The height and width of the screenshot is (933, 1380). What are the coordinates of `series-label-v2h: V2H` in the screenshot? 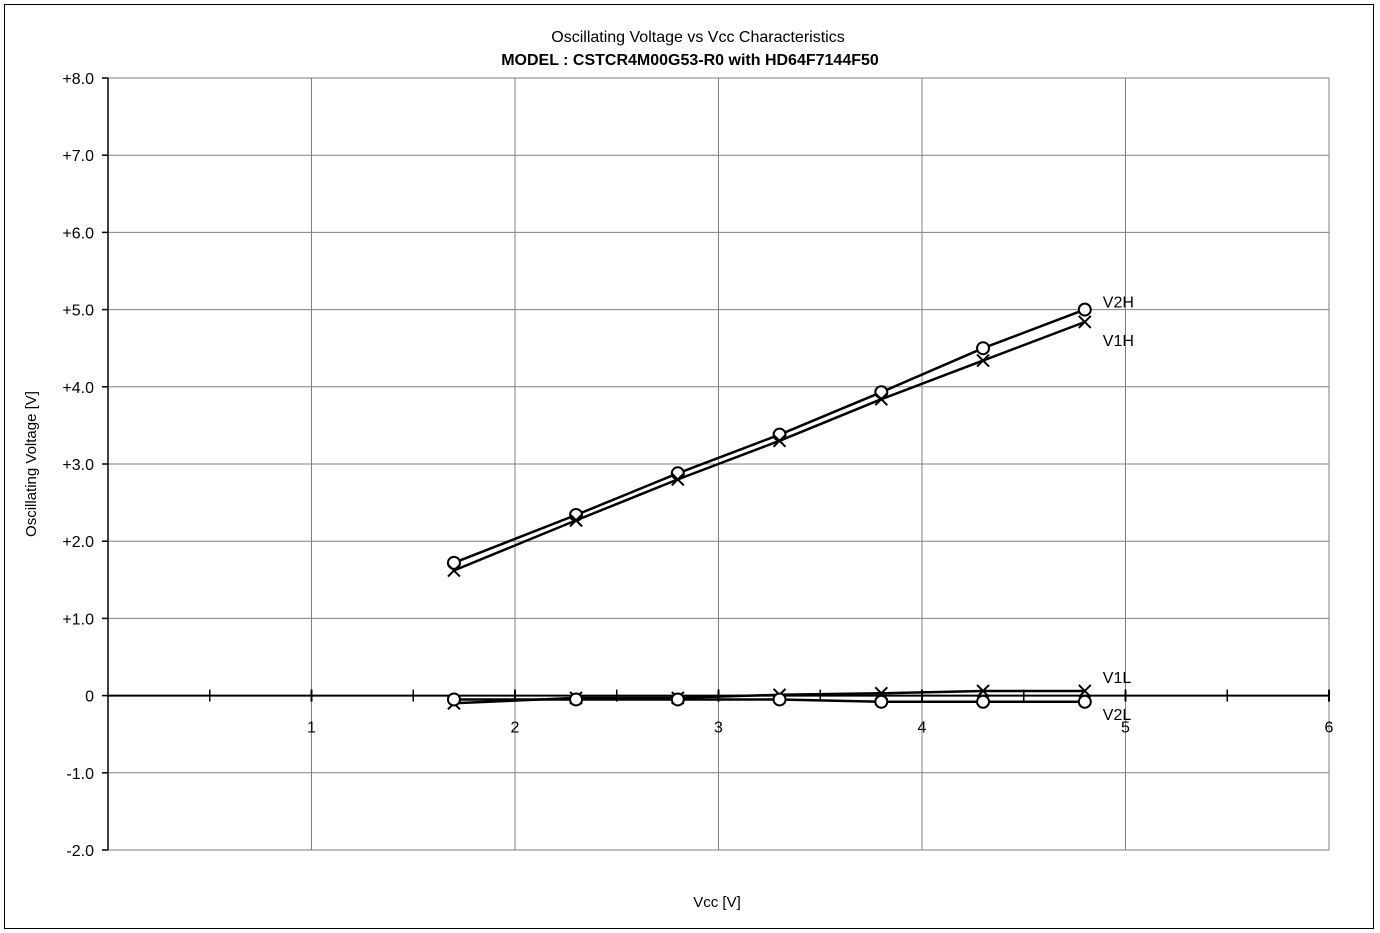 It's located at (1118, 303).